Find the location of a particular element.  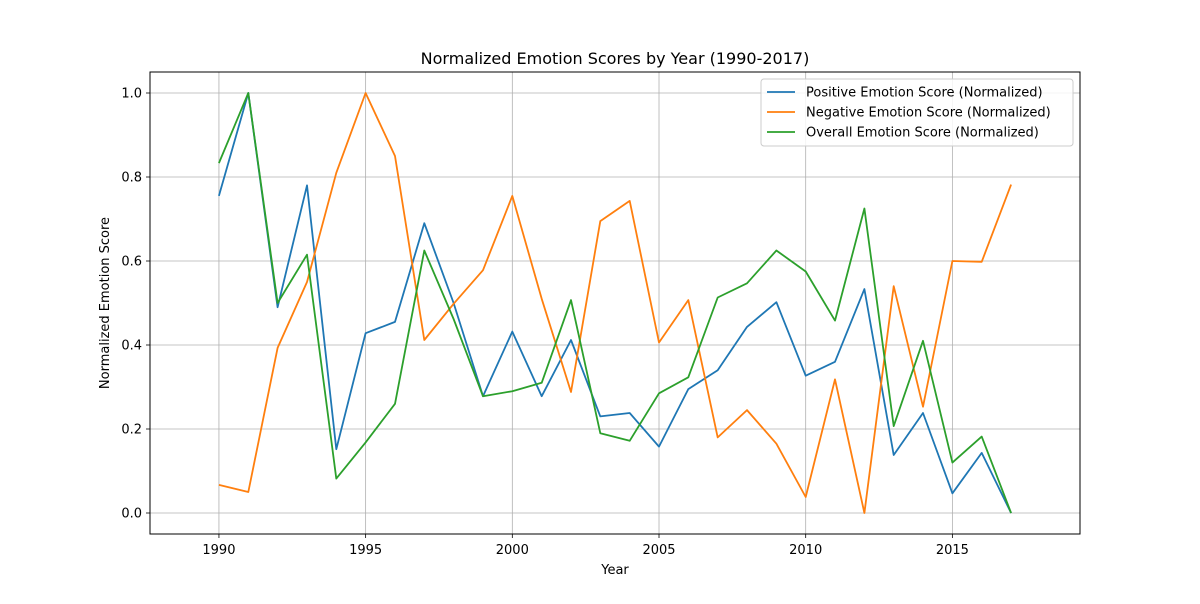

legend-label-3: Overall Emotion Score (Normalized) is located at coordinates (922, 133).